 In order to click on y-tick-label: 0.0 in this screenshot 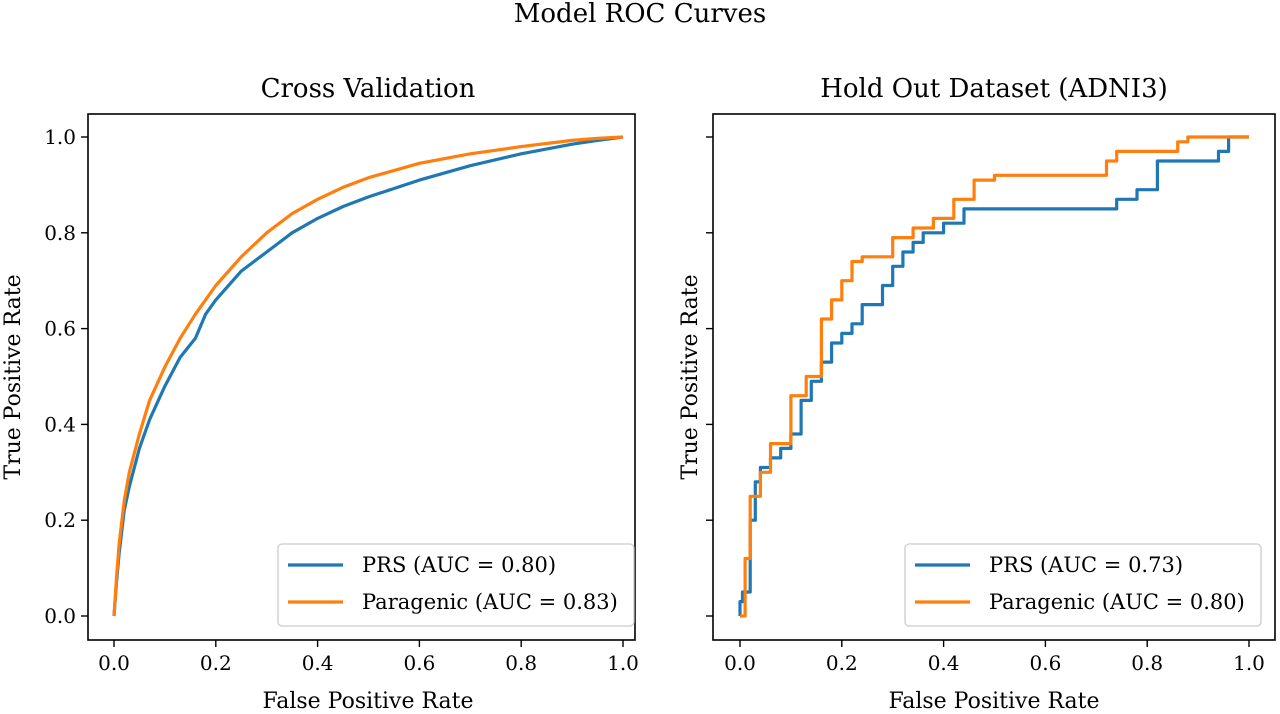, I will do `click(60, 616)`.